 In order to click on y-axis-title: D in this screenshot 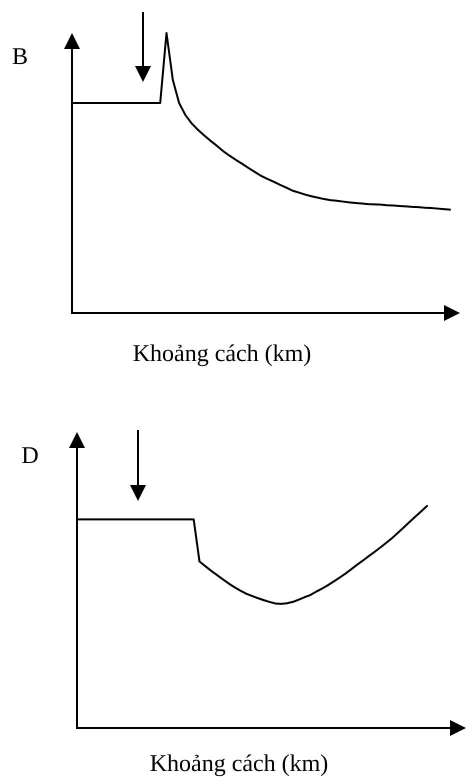, I will do `click(30, 457)`.